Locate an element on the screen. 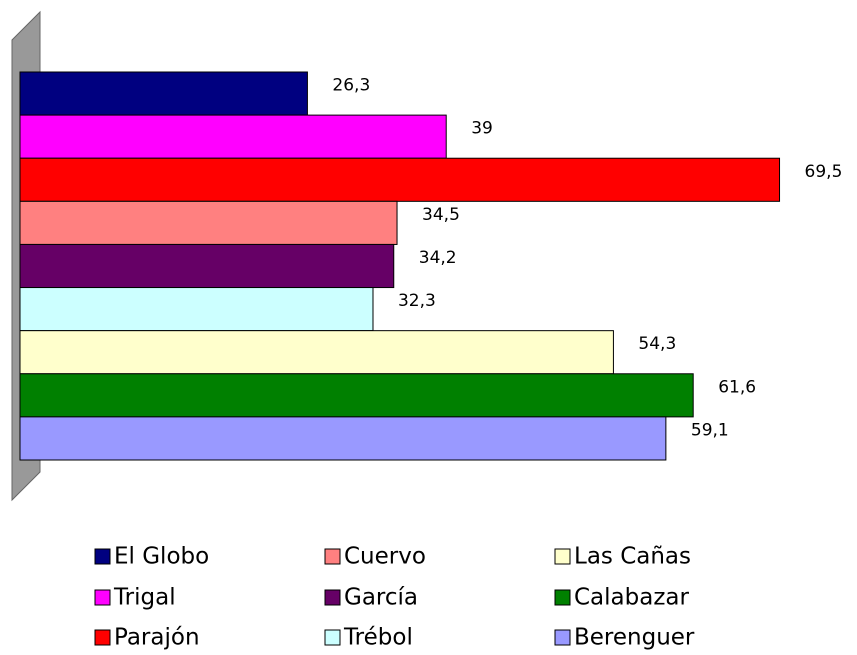  legend-label: Trigal is located at coordinates (144, 598).